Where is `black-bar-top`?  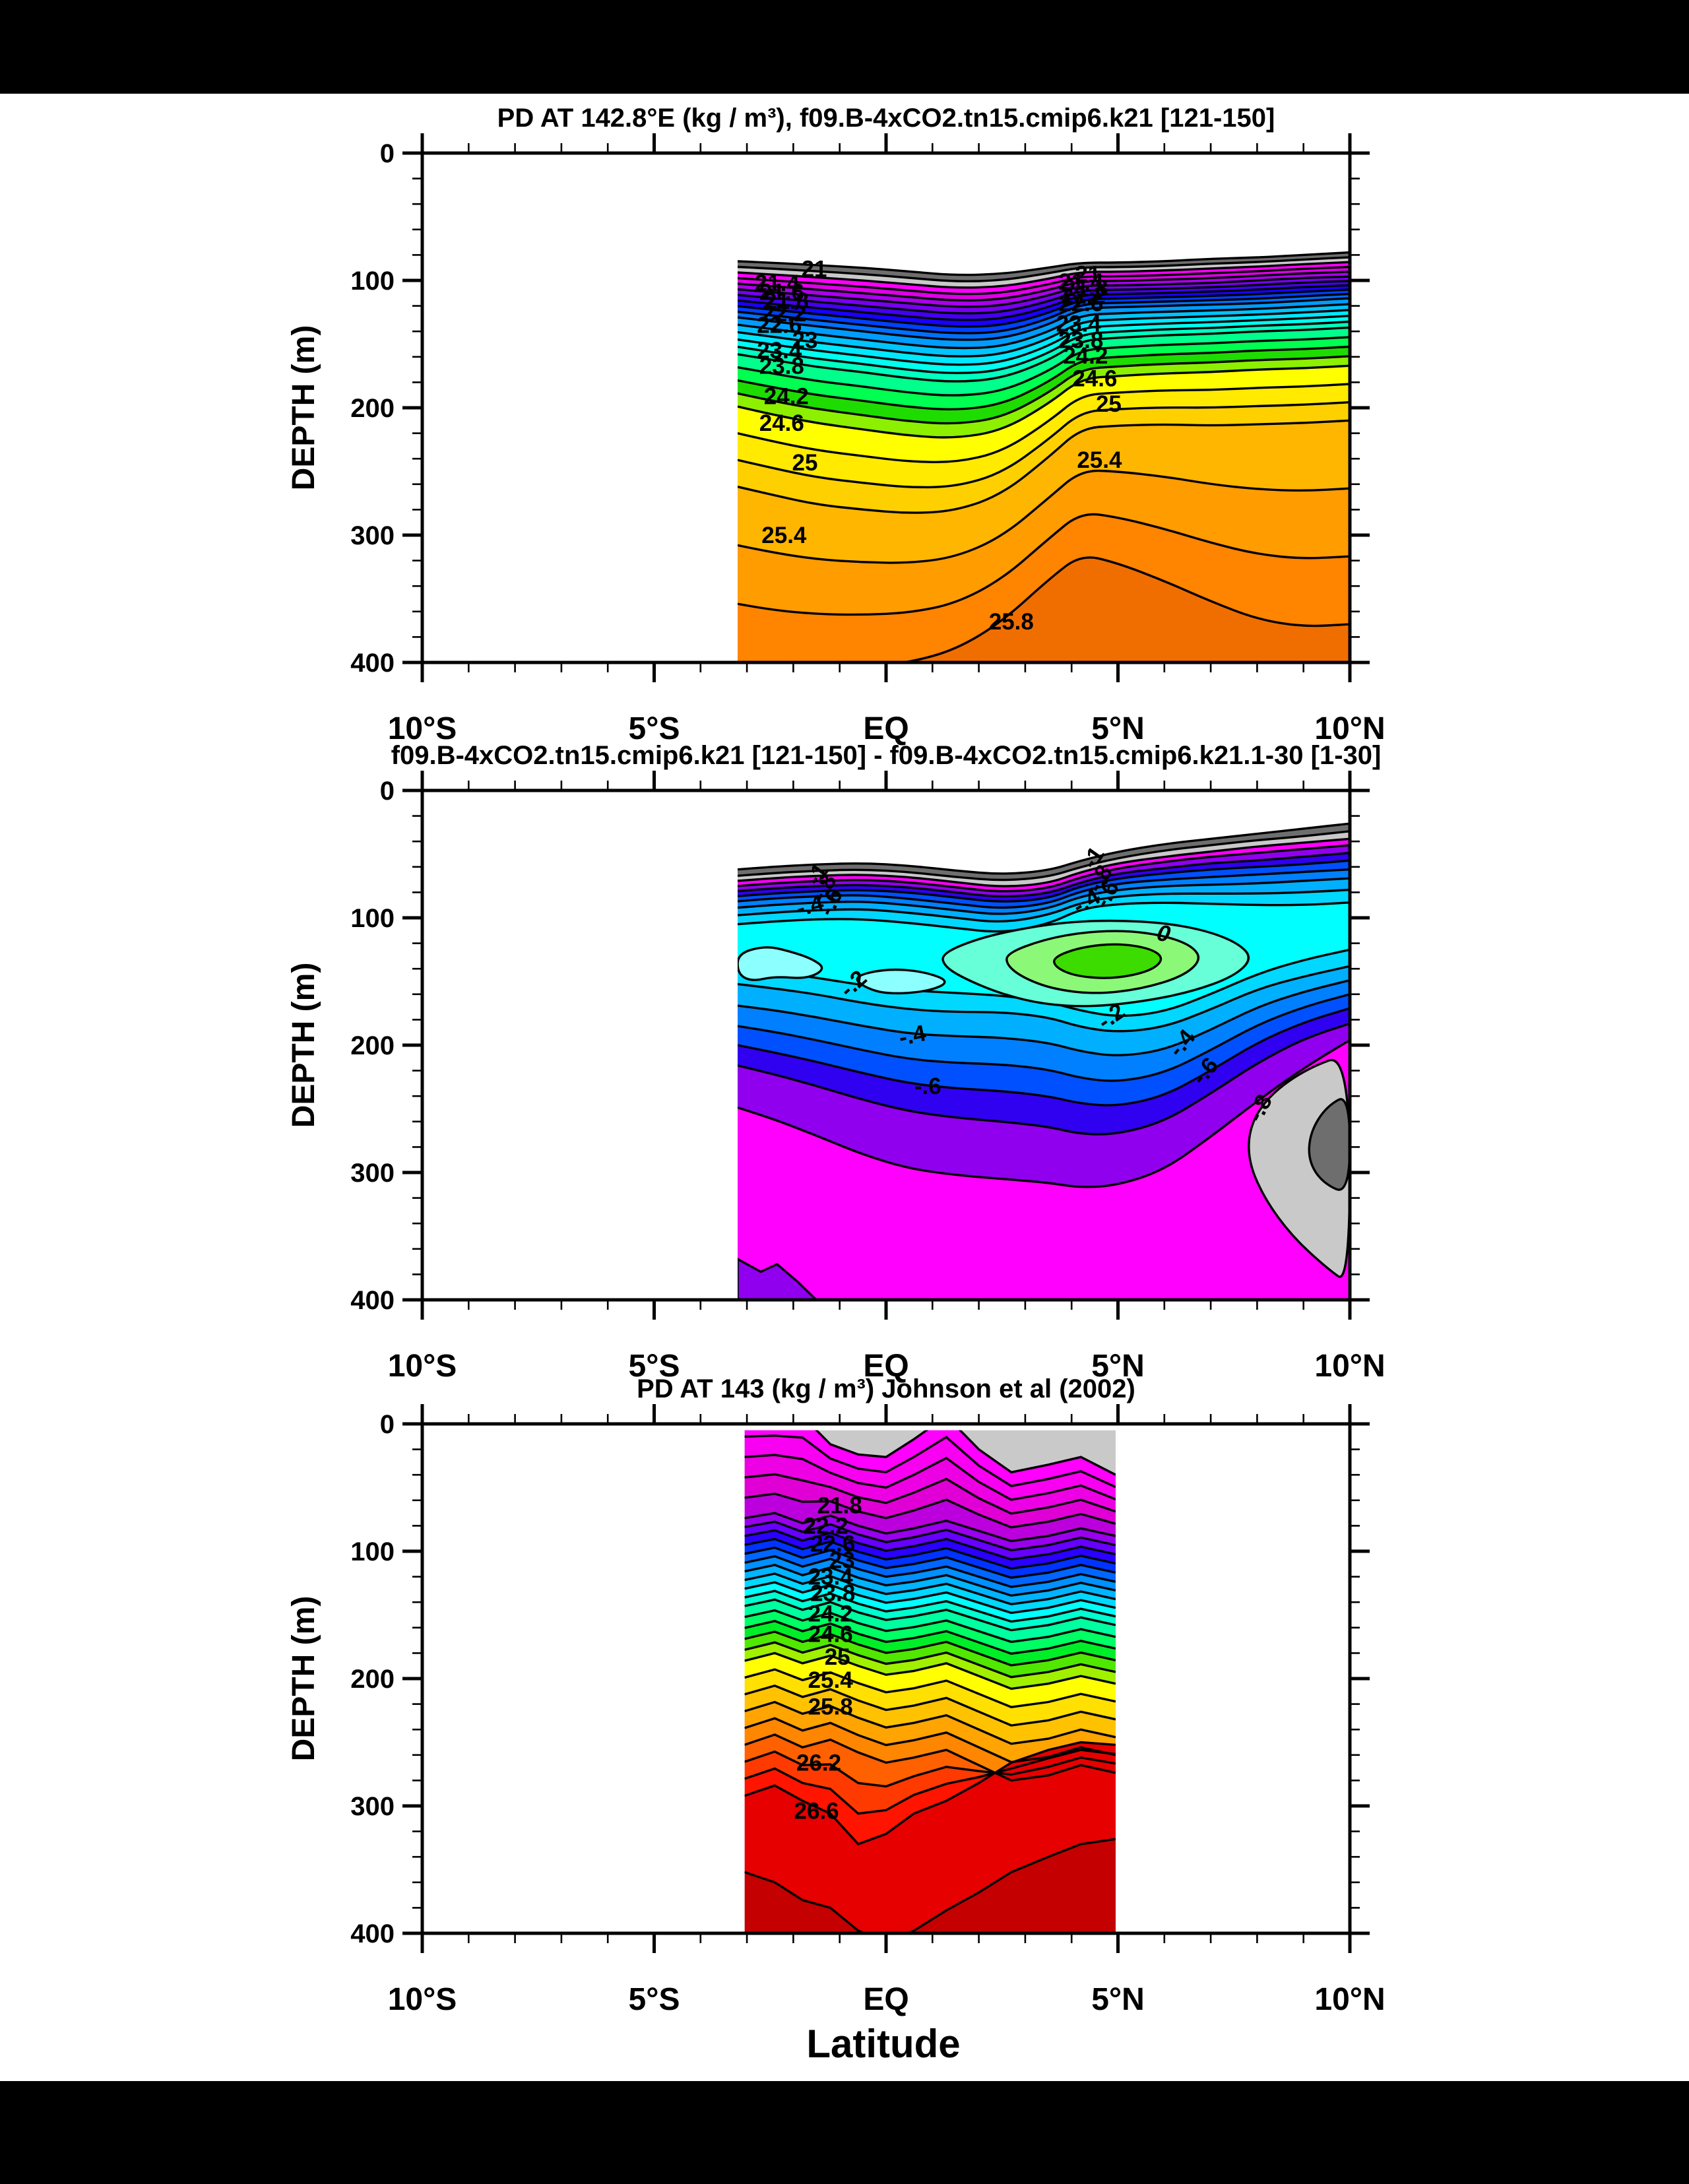
black-bar-top is located at coordinates (844, 47).